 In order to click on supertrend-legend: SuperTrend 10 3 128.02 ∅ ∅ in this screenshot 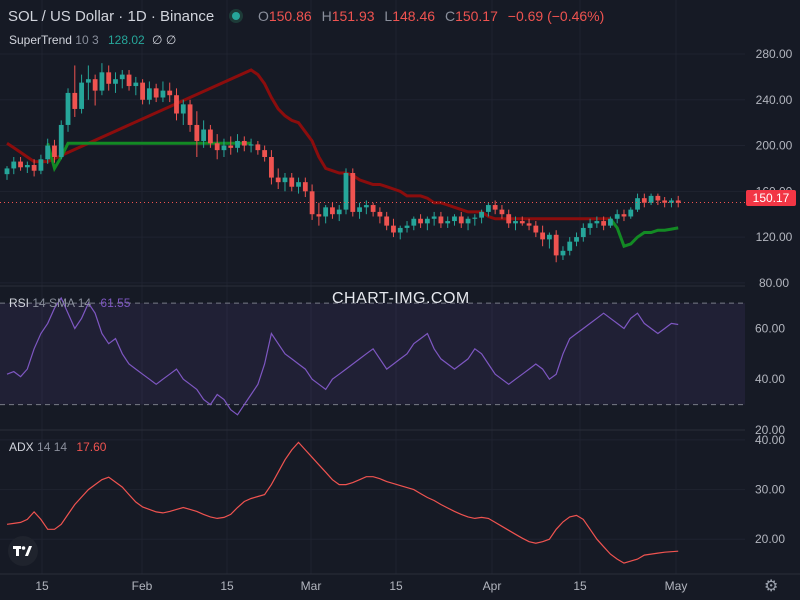, I will do `click(92, 40)`.